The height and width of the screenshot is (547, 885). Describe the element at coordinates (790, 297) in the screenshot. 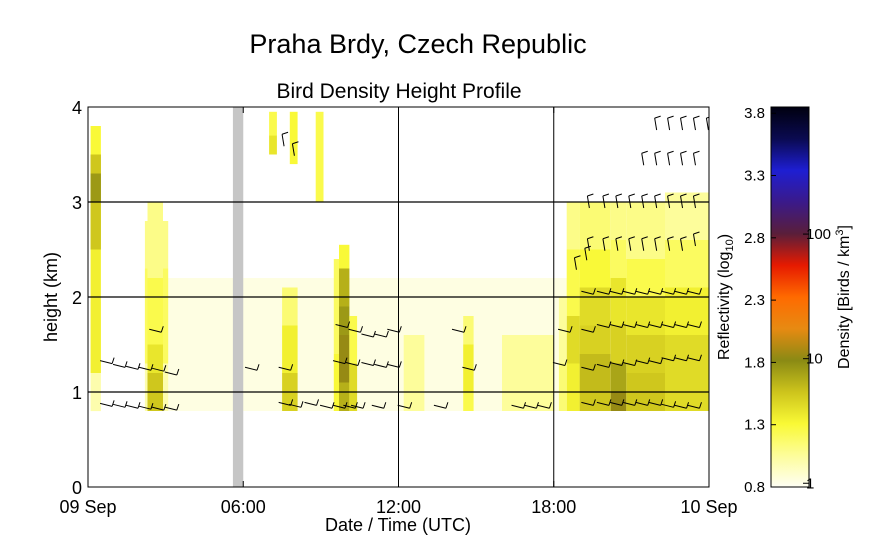

I see `colorbar-gradient` at that location.